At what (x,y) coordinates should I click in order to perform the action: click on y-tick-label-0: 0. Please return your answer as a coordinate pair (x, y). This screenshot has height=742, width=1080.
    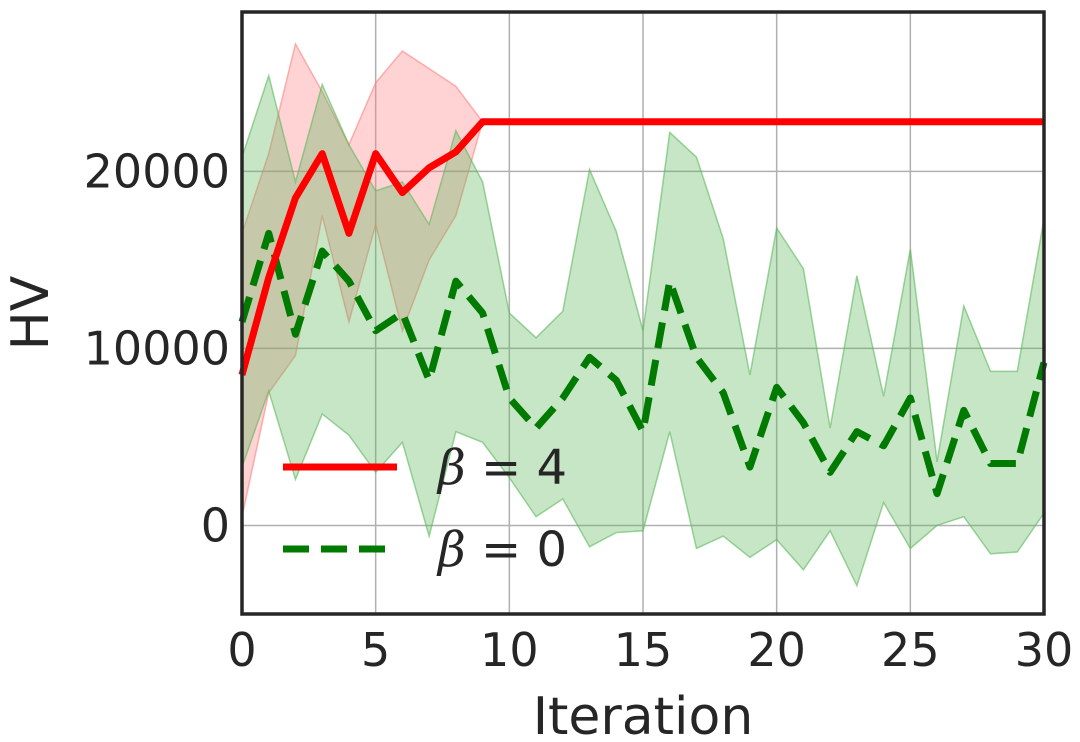
    Looking at the image, I should click on (215, 525).